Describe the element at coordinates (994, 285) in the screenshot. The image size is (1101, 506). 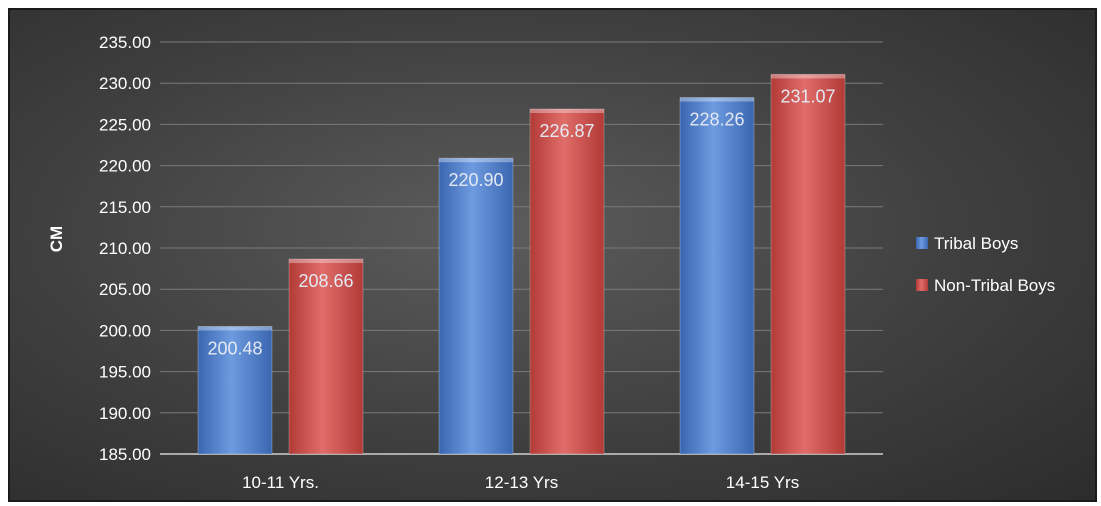
I see `legend-label: Non-Tribal Boys` at that location.